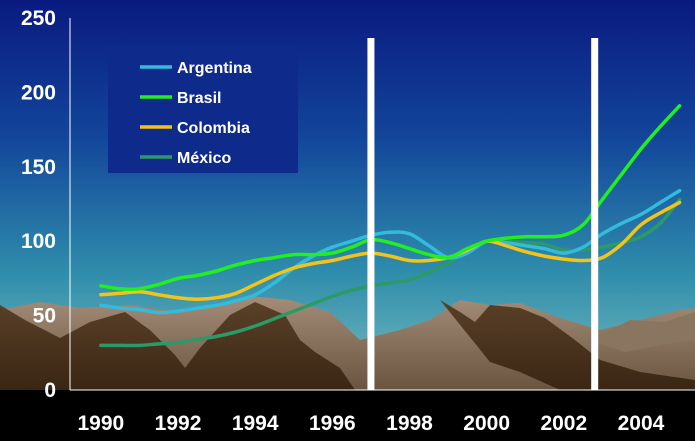  What do you see at coordinates (178, 423) in the screenshot?
I see `x-tick-label: 1992` at bounding box center [178, 423].